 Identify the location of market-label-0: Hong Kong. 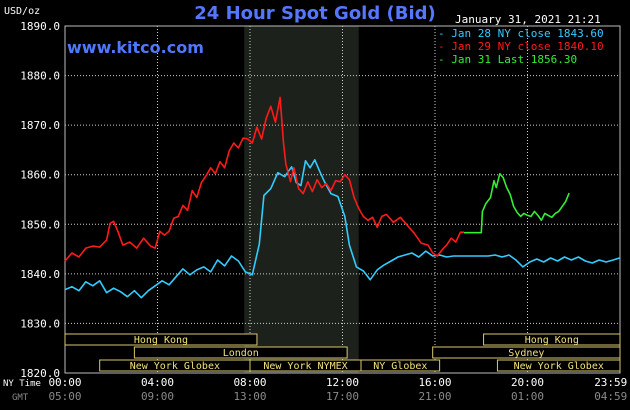
(161, 340).